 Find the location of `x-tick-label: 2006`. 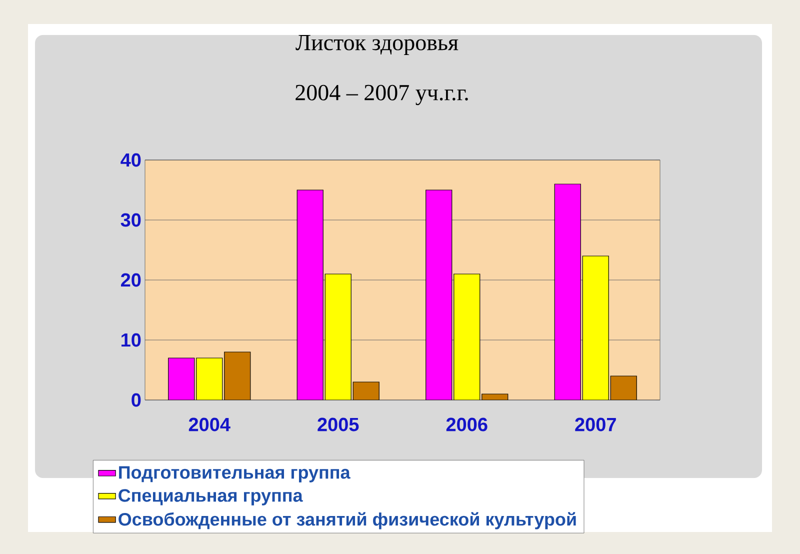

x-tick-label: 2006 is located at coordinates (467, 425).